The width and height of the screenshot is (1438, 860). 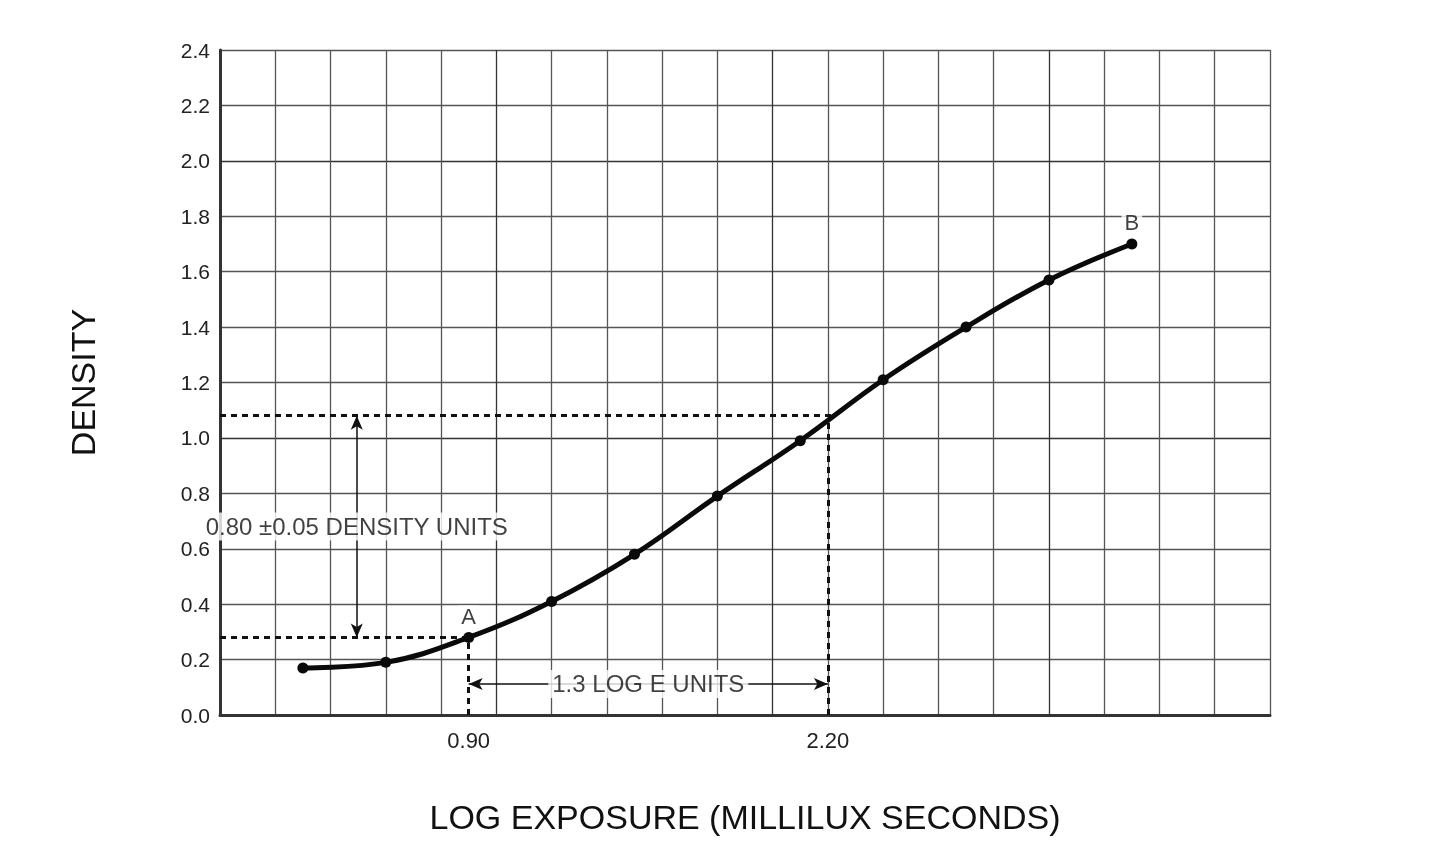 I want to click on y-tick-label: 1.8, so click(x=195, y=216).